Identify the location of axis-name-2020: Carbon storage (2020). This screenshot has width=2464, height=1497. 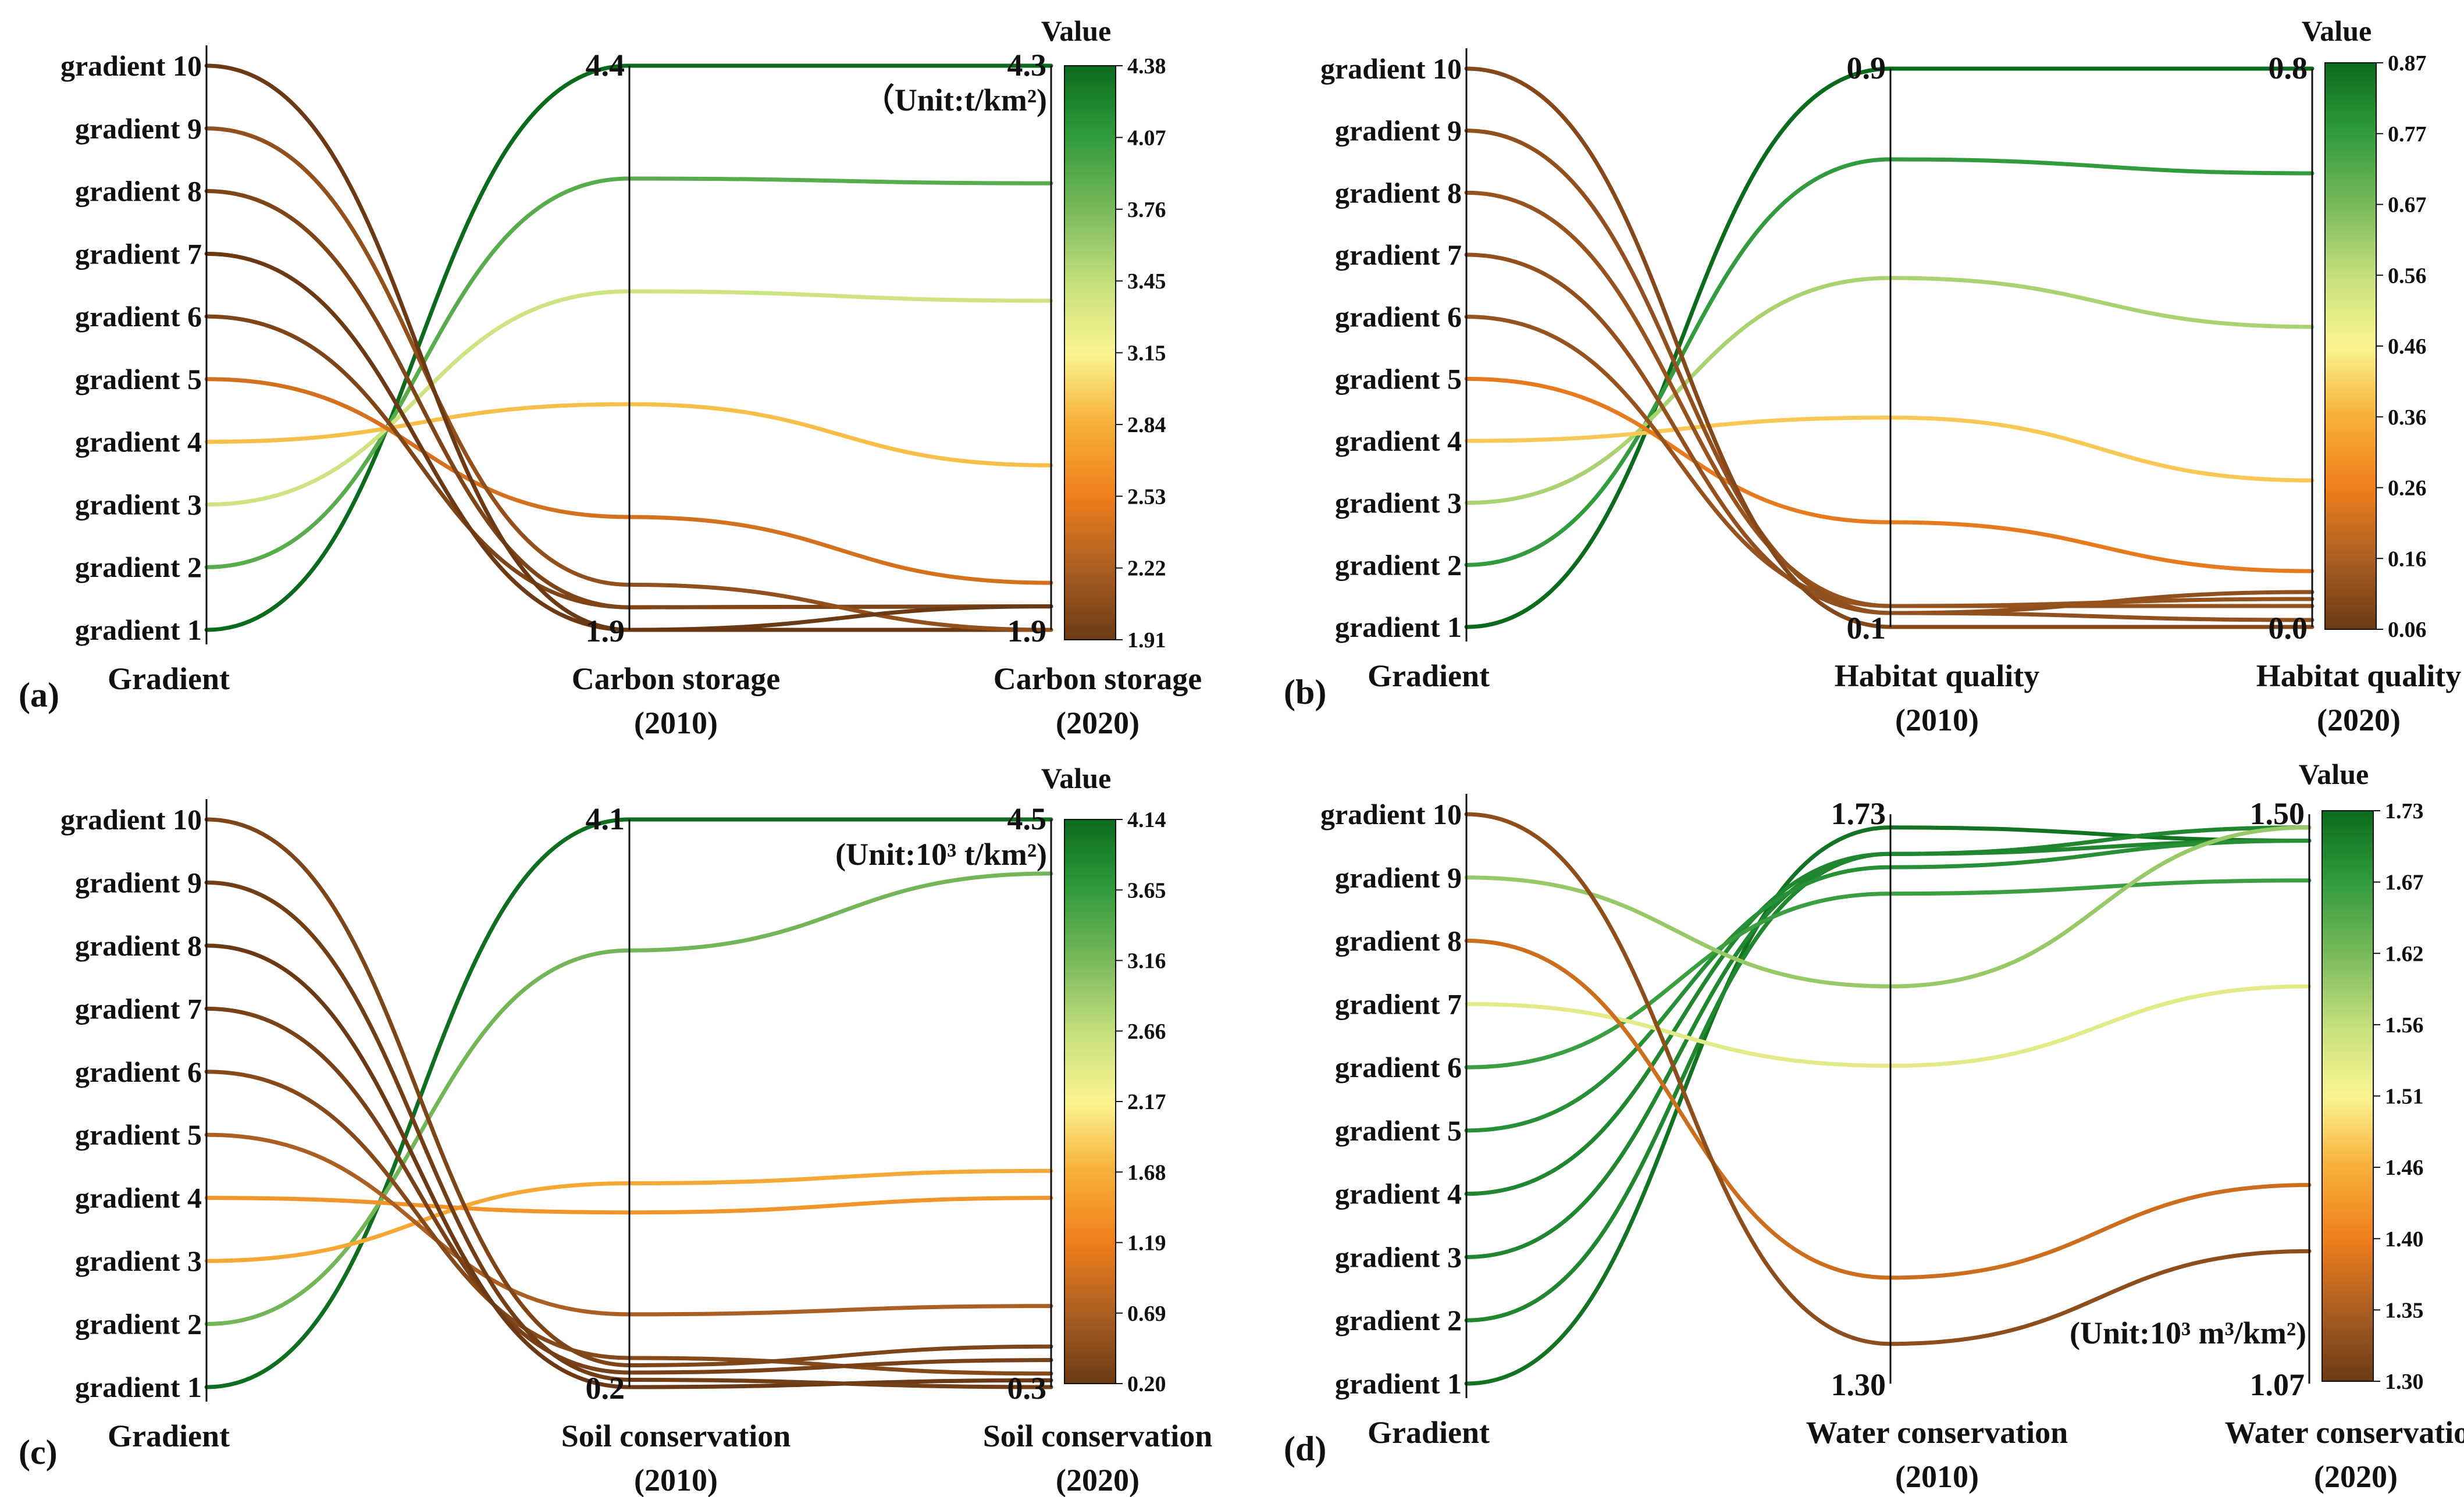
(1098, 700).